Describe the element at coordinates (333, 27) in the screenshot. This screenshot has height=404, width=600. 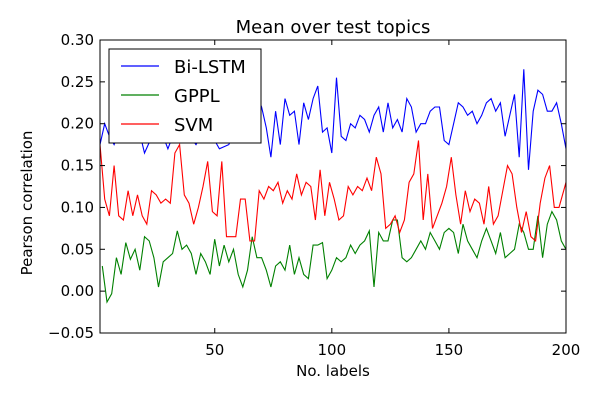
I see `chart-title: Mean over test topics` at that location.